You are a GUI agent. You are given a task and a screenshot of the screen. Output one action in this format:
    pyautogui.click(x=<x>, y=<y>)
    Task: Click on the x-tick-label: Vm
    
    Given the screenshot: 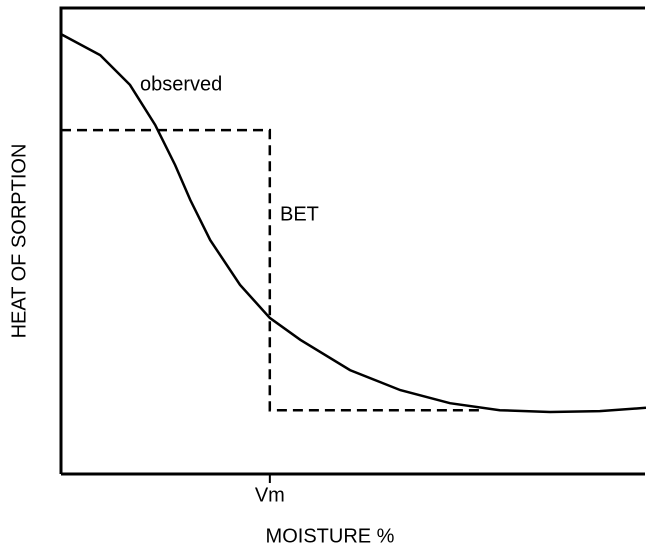 What is the action you would take?
    pyautogui.click(x=270, y=495)
    